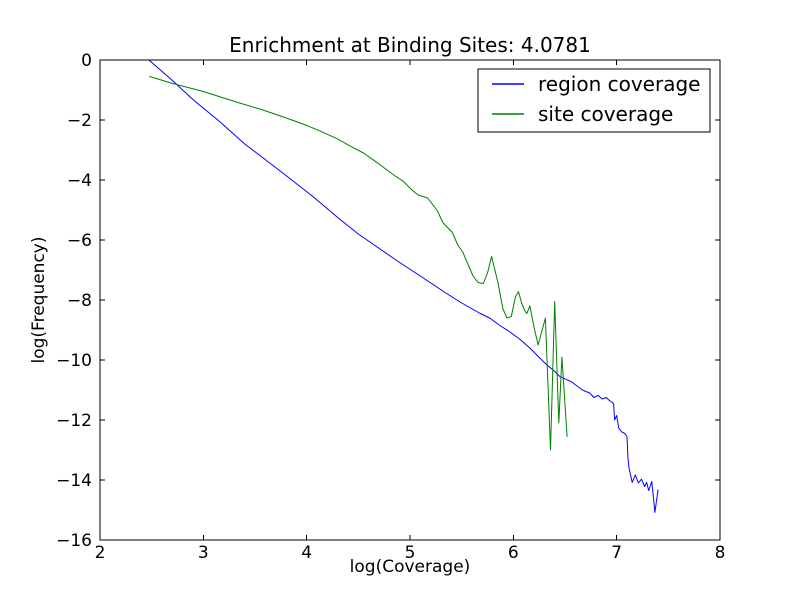 This screenshot has width=800, height=600. Describe the element at coordinates (74, 541) in the screenshot. I see `y-tick-label: −16` at that location.